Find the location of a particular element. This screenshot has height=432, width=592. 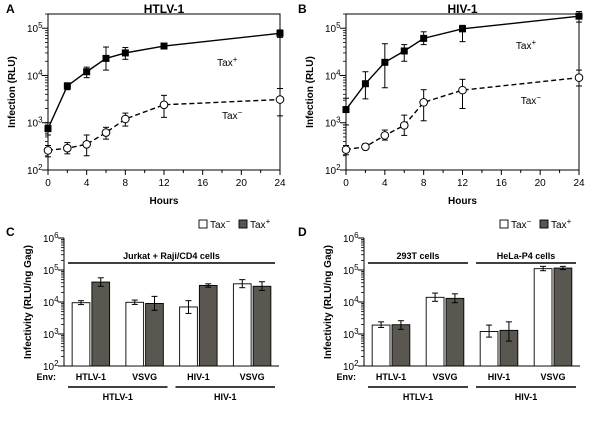

category-label: HTLV-1 is located at coordinates (391, 377).